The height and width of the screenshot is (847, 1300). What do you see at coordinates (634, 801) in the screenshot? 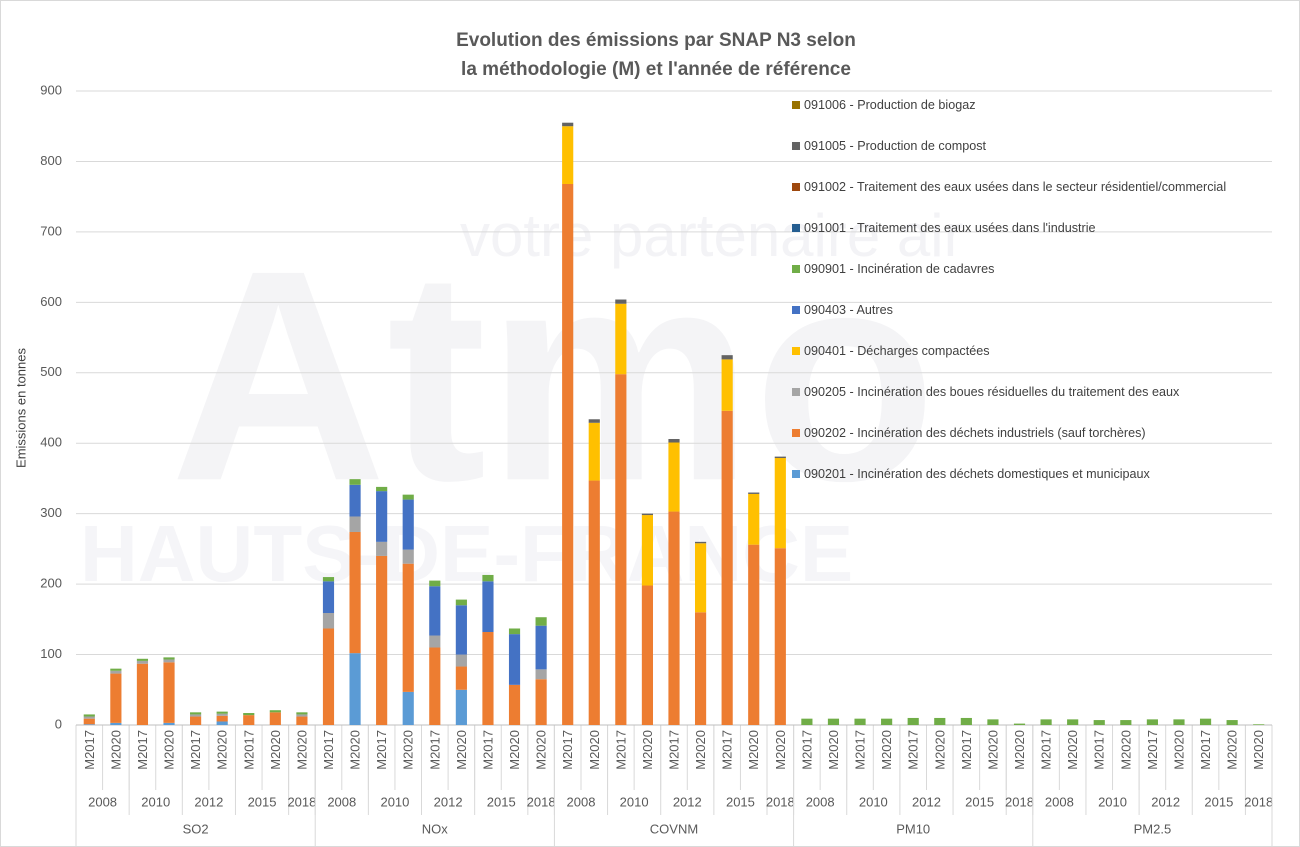
I see `year-label: 2010` at bounding box center [634, 801].